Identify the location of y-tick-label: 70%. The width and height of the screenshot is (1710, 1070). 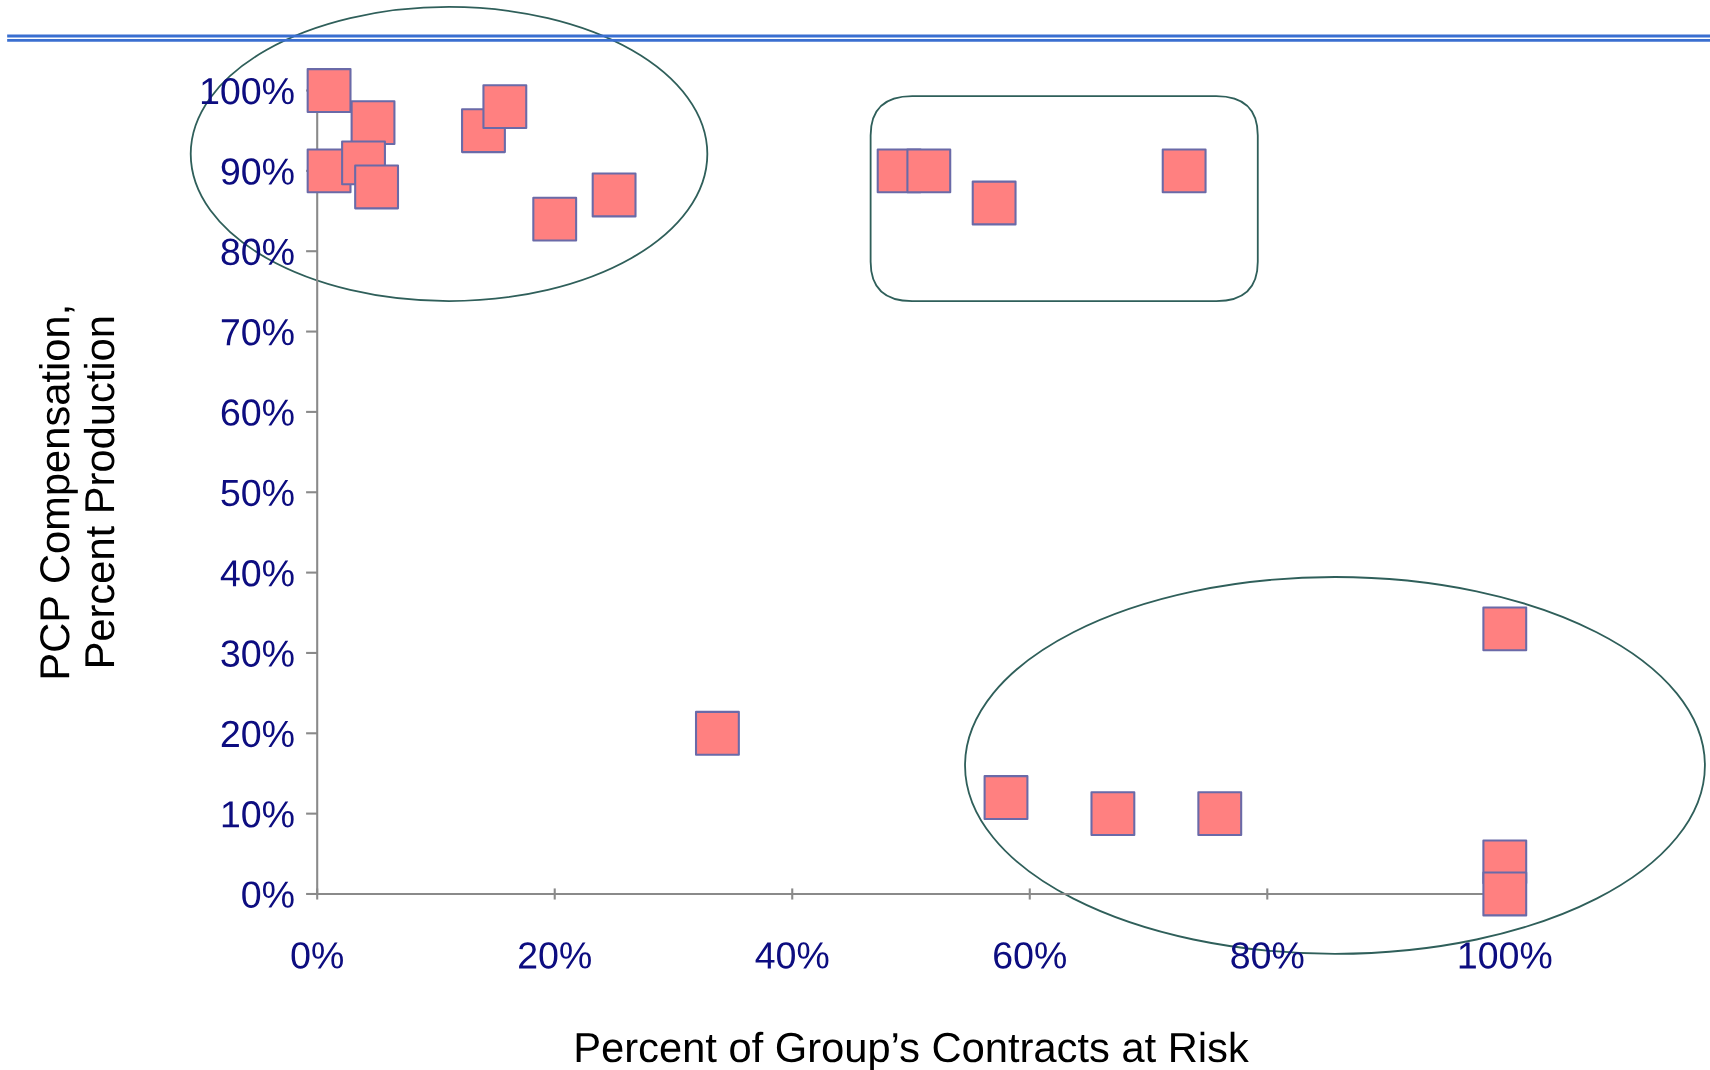
(257, 332).